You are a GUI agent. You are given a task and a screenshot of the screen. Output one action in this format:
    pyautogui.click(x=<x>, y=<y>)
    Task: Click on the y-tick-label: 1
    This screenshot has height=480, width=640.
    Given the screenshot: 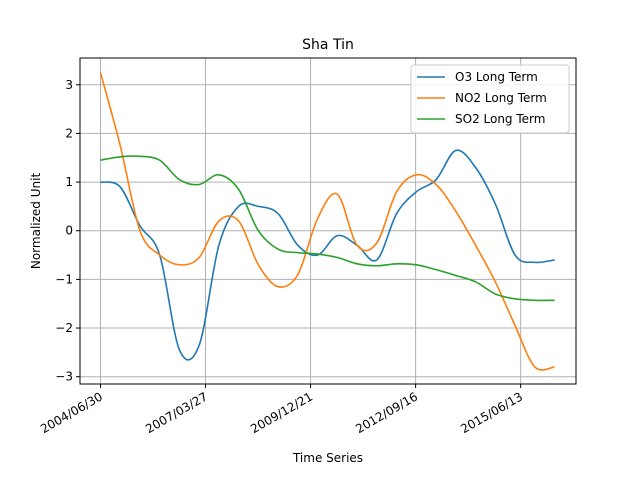 What is the action you would take?
    pyautogui.click(x=69, y=182)
    